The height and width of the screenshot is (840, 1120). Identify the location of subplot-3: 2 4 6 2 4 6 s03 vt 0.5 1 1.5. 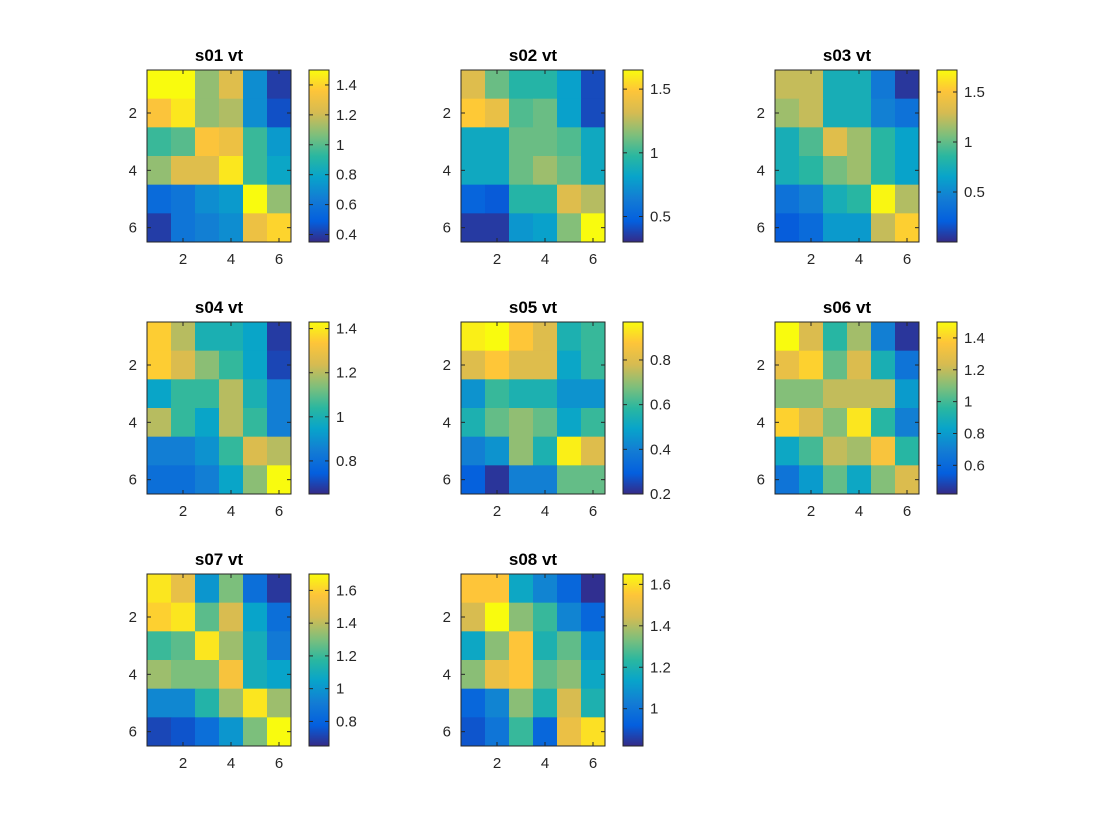
(871, 157).